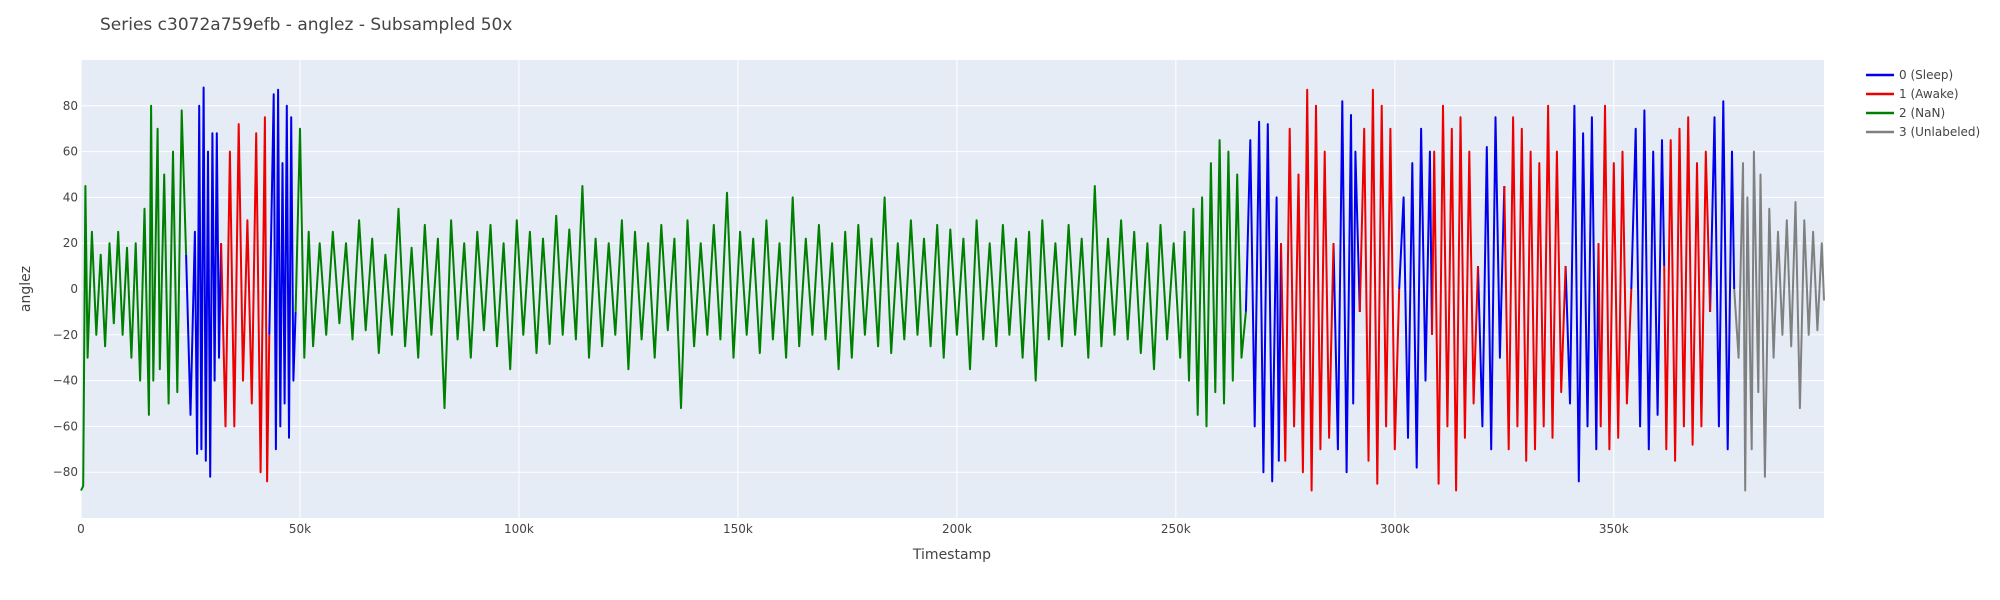 The height and width of the screenshot is (600, 2000). I want to click on x-tick-label: 0, so click(81, 529).